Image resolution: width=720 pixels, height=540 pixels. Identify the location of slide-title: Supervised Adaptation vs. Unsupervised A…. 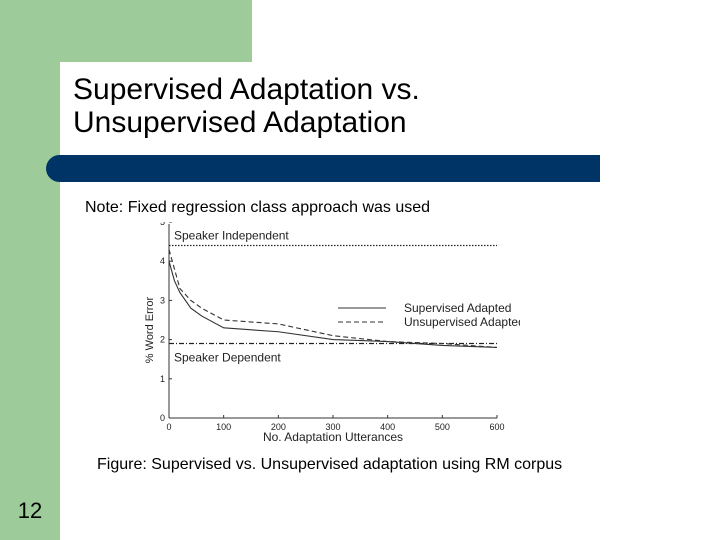
(246, 106).